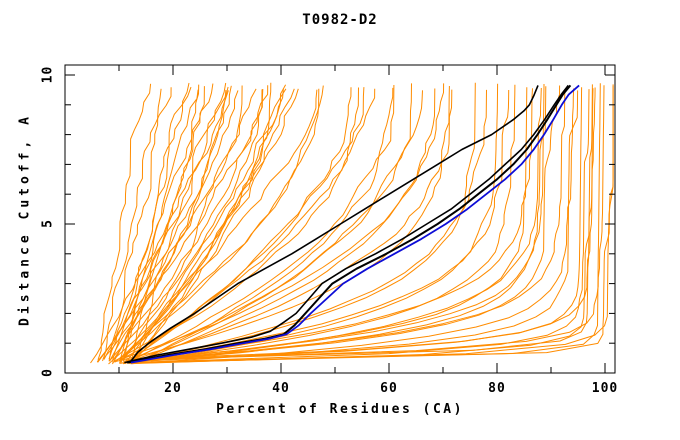 The height and width of the screenshot is (440, 680). What do you see at coordinates (65, 388) in the screenshot?
I see `x-tick-label: 0` at bounding box center [65, 388].